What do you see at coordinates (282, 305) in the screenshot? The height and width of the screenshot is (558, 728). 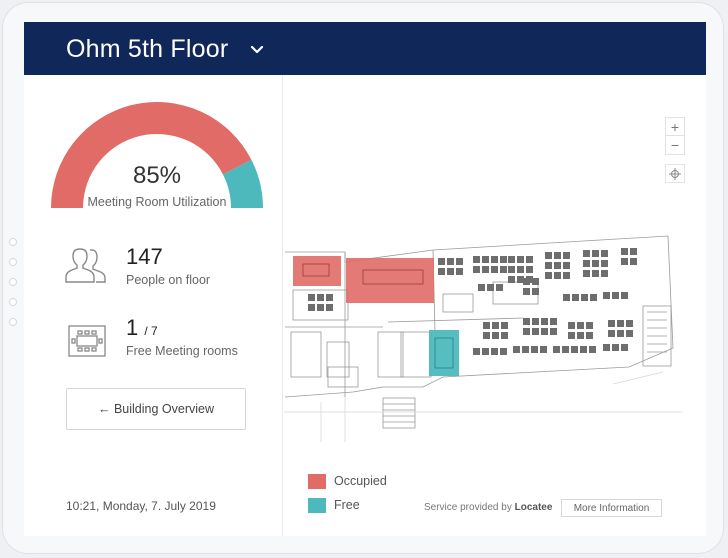 I see `panel-divider` at bounding box center [282, 305].